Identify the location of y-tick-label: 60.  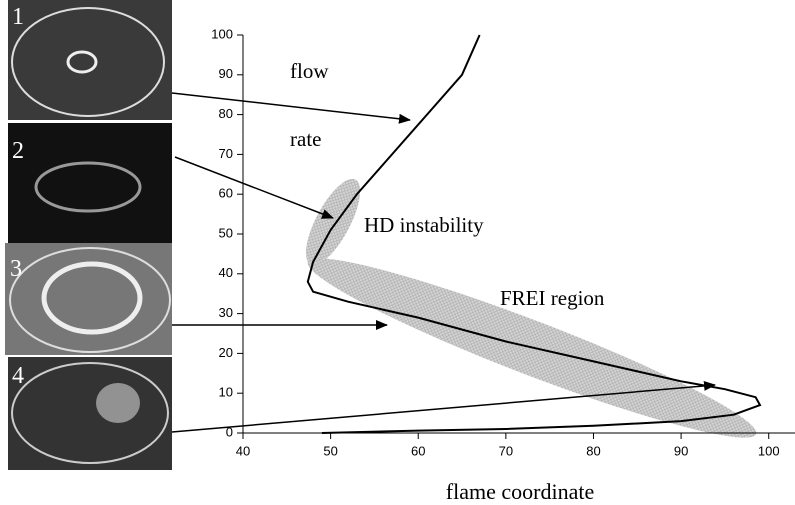
(226, 193).